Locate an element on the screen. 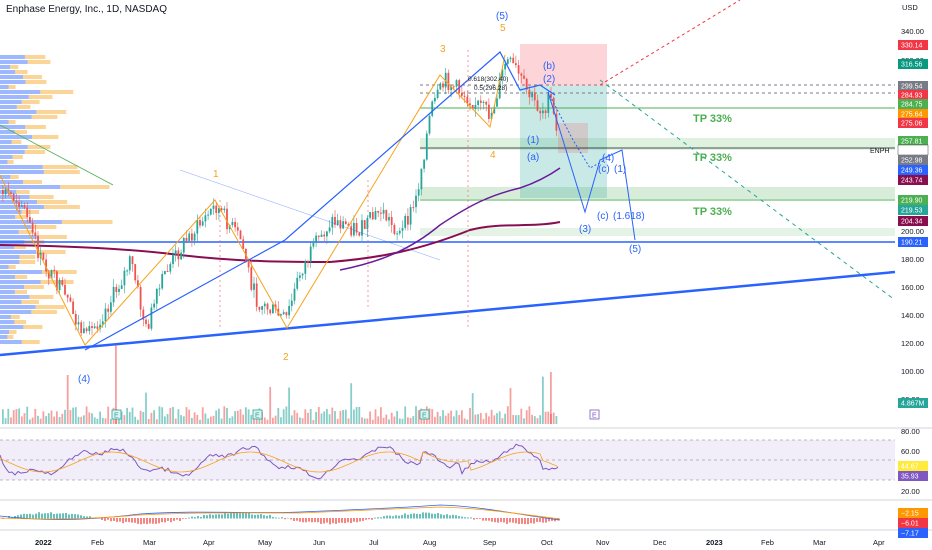 The height and width of the screenshot is (550, 932). volume-profile is located at coordinates (56, 199).